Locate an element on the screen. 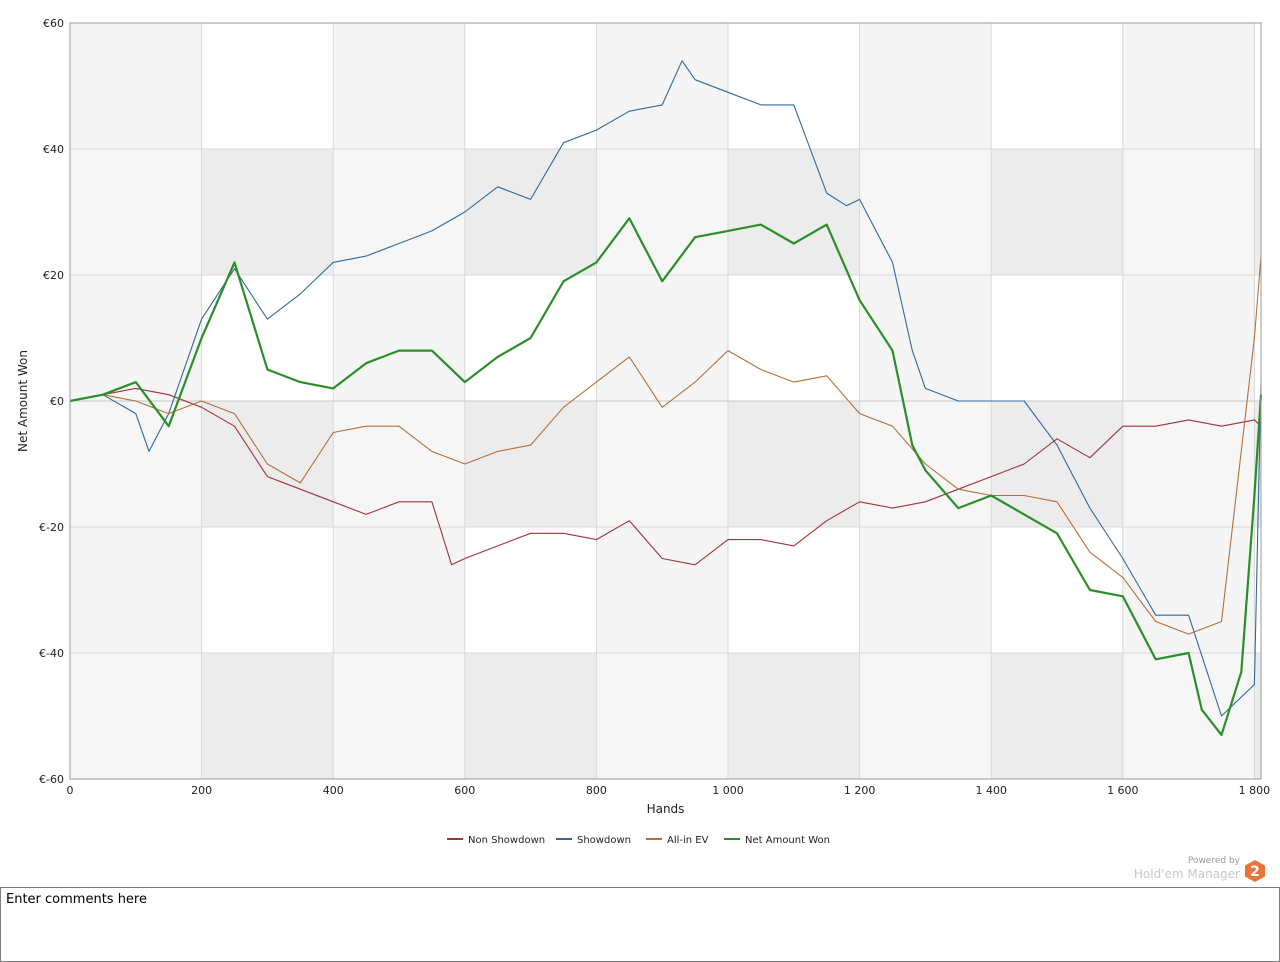  hem2-logo-icon: 2 is located at coordinates (1255, 871).